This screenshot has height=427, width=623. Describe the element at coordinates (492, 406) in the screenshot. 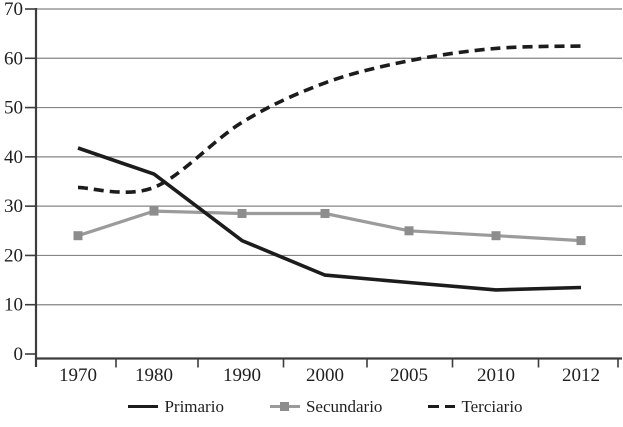

I see `legend-label-terciario: Terciario` at that location.